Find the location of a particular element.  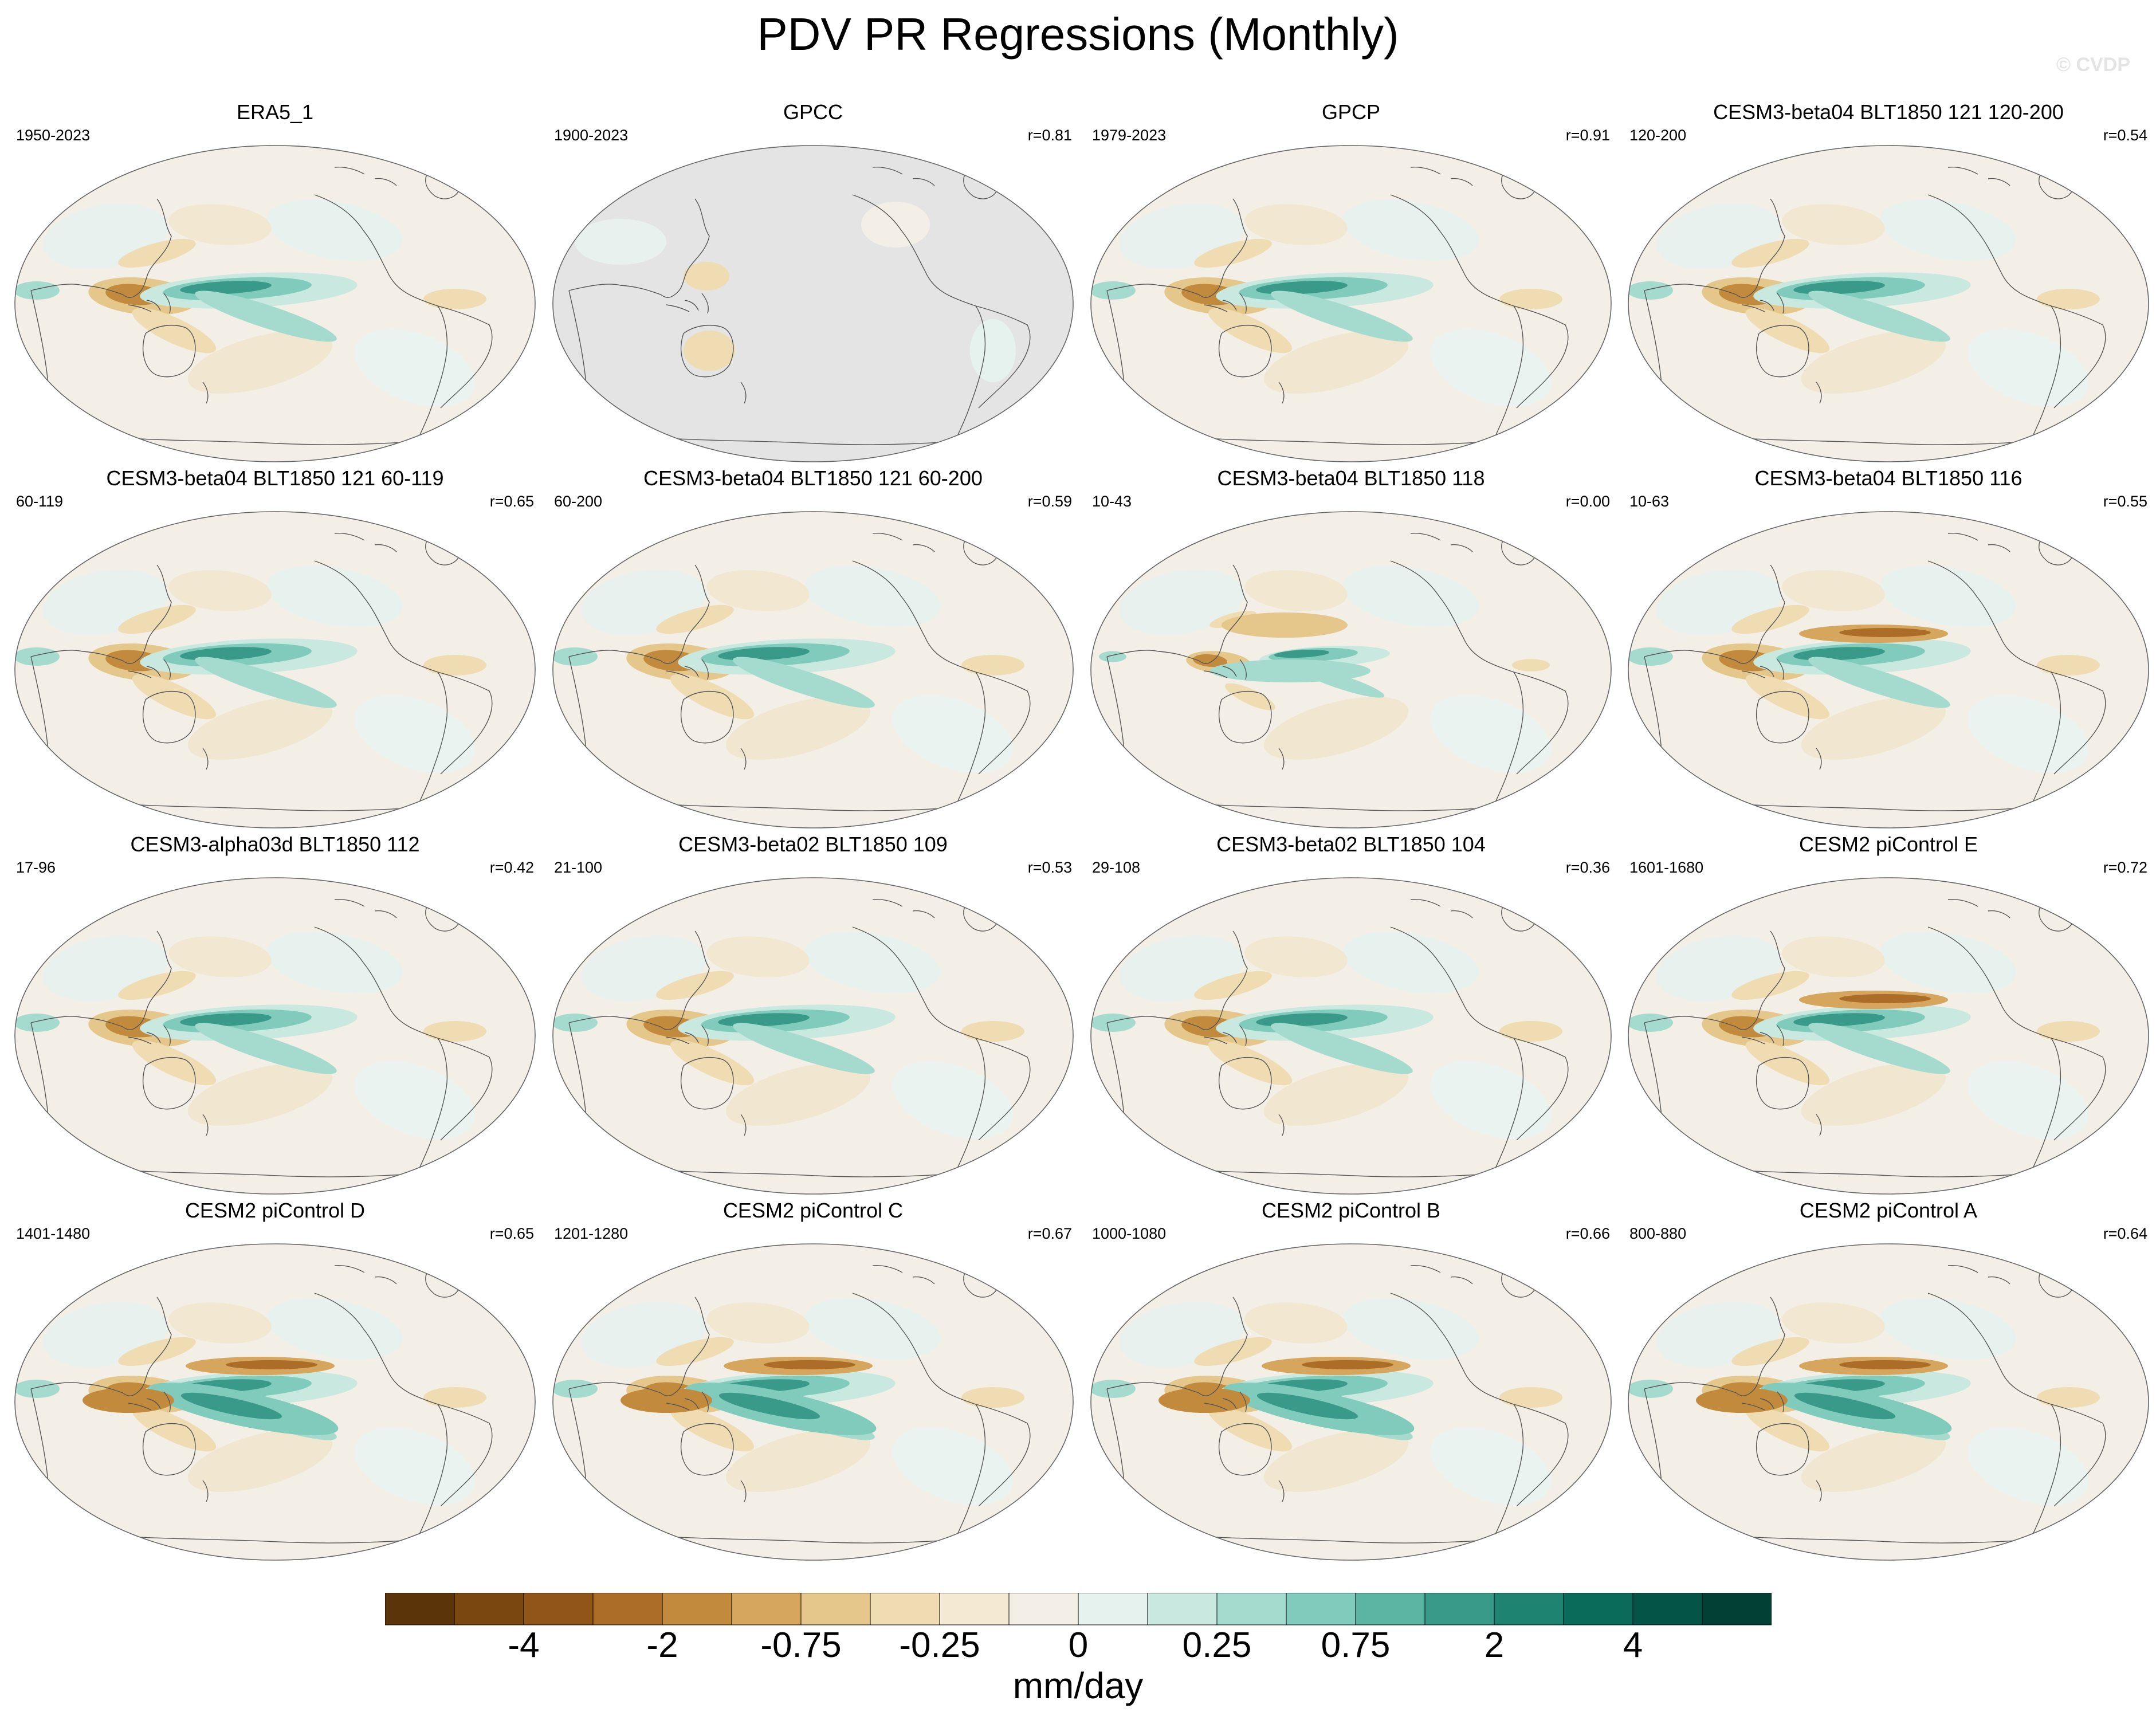

panel-period: 1979-2023 is located at coordinates (1129, 136).